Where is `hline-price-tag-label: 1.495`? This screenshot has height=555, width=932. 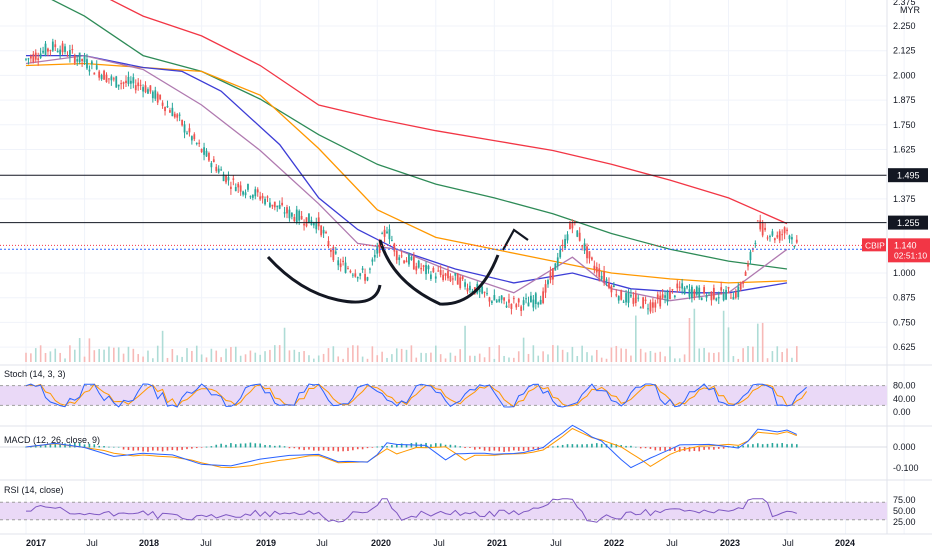 hline-price-tag-label: 1.495 is located at coordinates (908, 176).